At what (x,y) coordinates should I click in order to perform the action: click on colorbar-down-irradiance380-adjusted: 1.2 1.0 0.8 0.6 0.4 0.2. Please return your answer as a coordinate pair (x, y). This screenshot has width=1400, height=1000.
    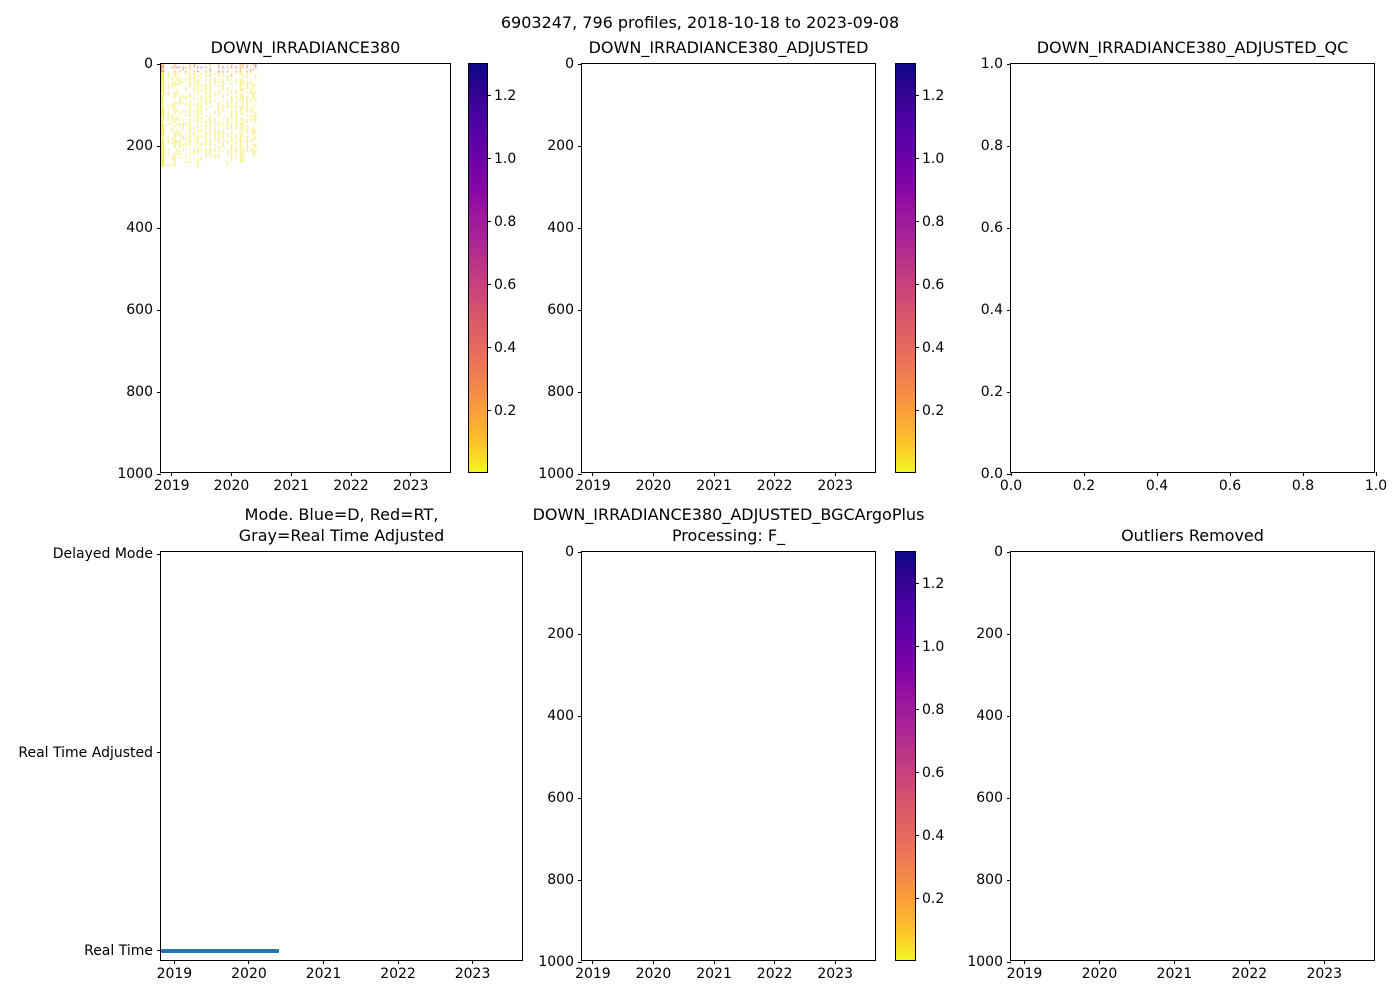
    Looking at the image, I should click on (919, 268).